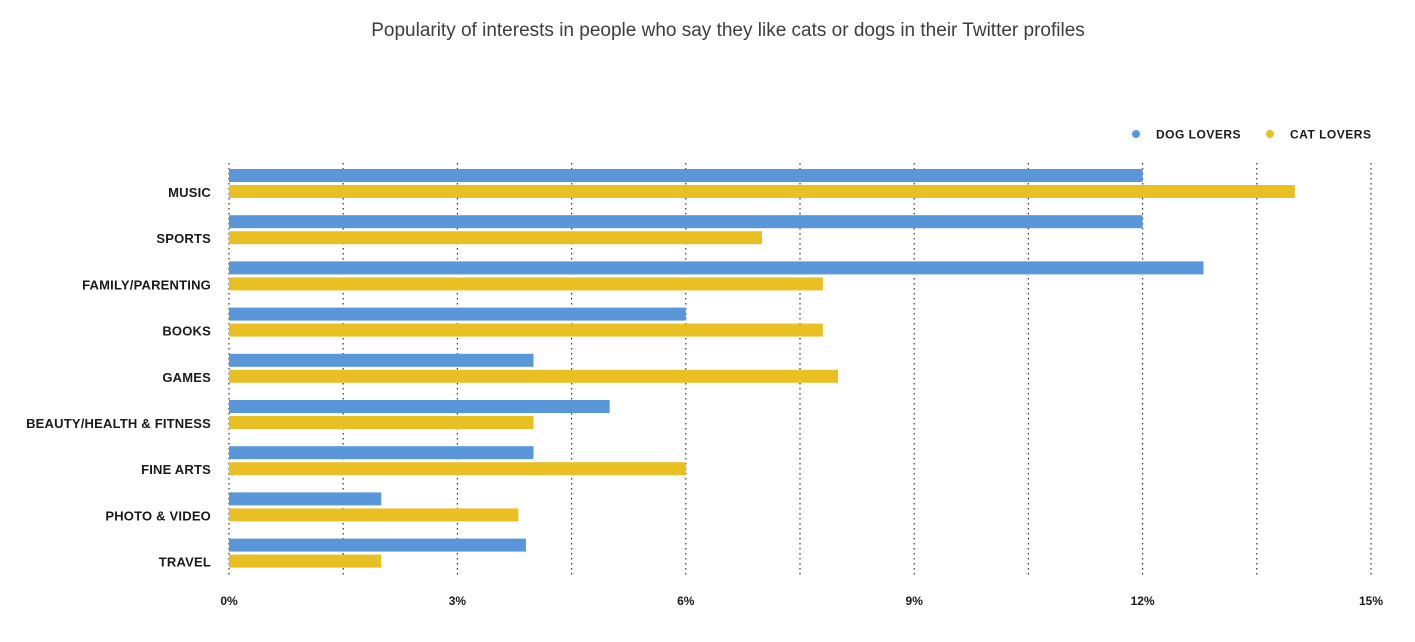 The image size is (1415, 642). I want to click on category-label: SPORTS, so click(183, 238).